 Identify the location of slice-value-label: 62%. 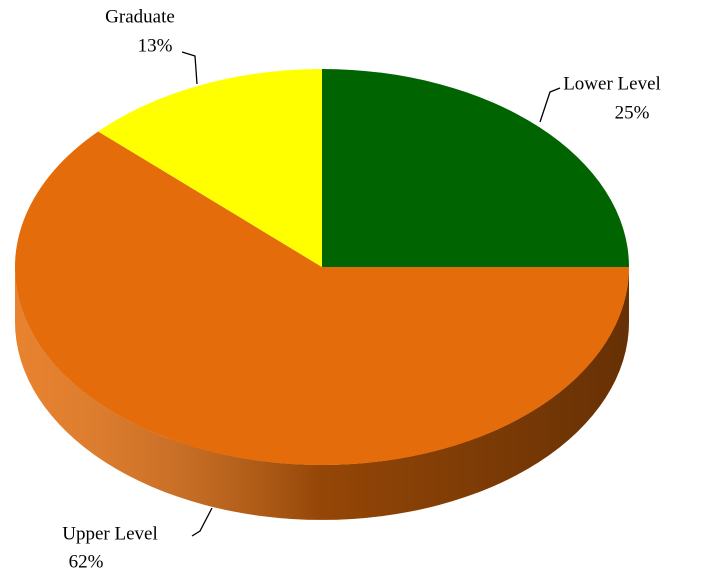
(86, 561).